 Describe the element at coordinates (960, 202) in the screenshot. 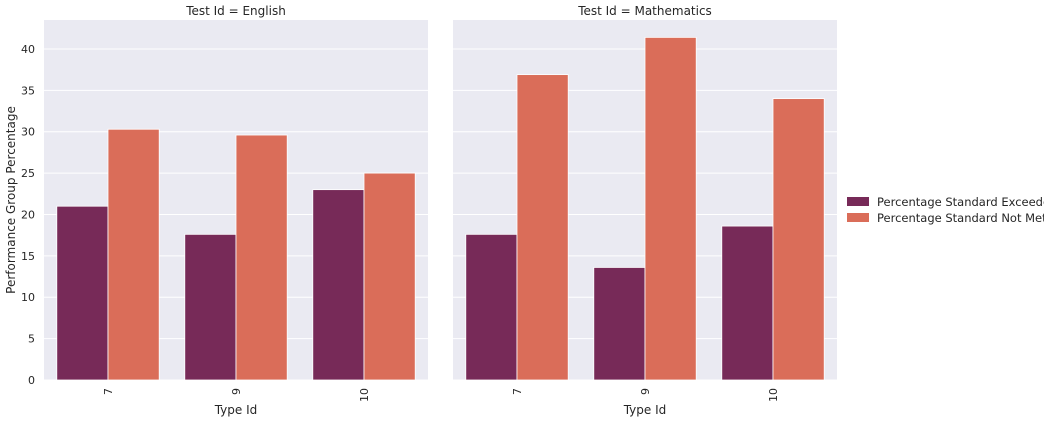

I see `legend-label: Percentage Standard Exceeded` at that location.